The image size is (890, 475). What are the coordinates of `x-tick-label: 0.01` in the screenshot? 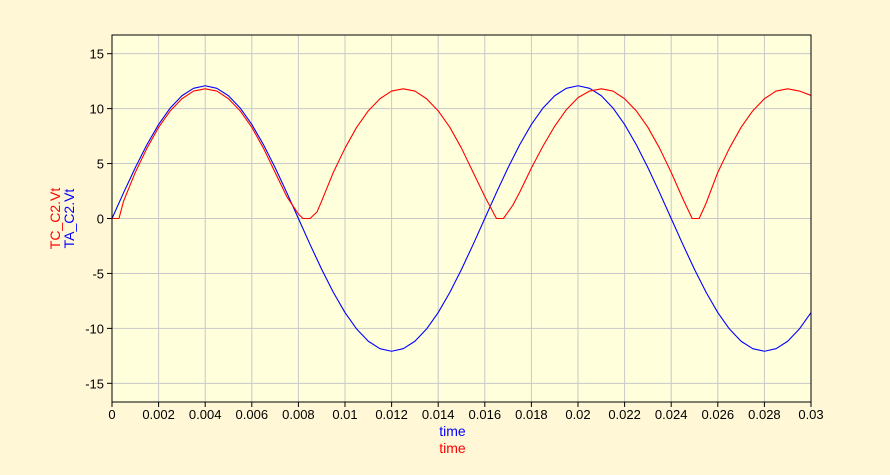 It's located at (344, 414).